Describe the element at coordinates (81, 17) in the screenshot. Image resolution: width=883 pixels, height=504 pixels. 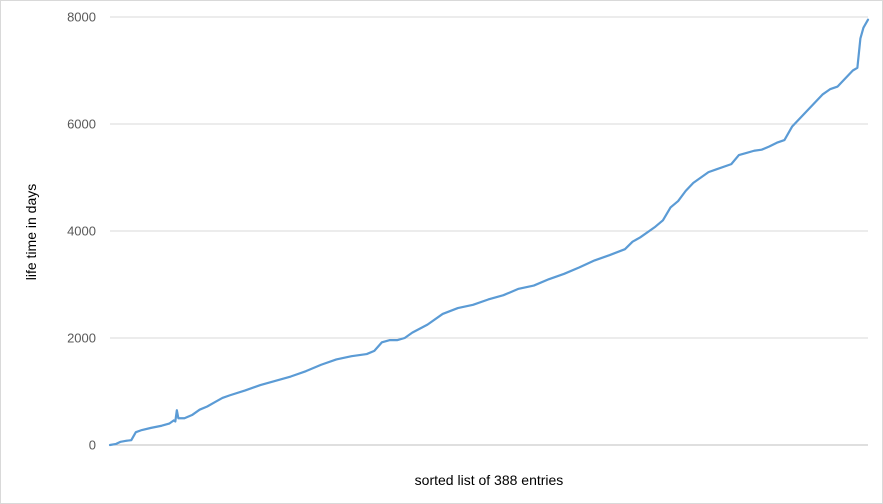
I see `y-tick-label-8000: 8000` at that location.